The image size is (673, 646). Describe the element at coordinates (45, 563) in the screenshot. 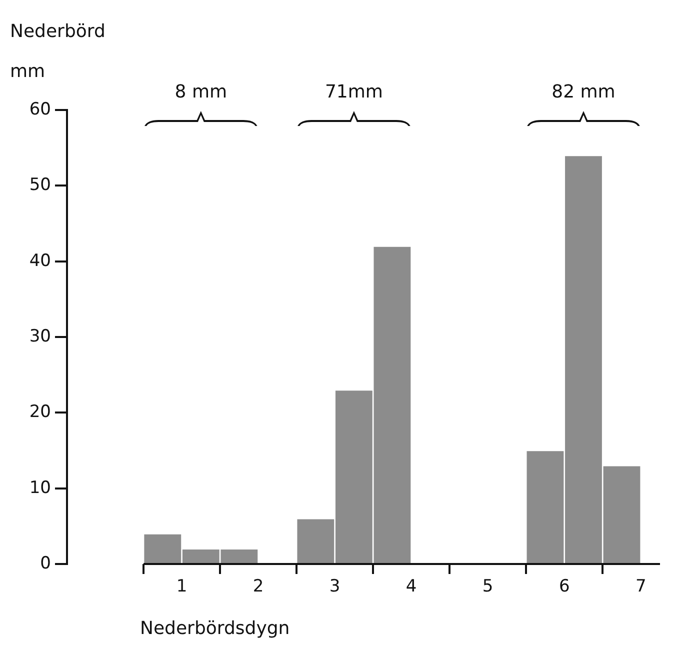

I see `y-tick-label: 0` at that location.